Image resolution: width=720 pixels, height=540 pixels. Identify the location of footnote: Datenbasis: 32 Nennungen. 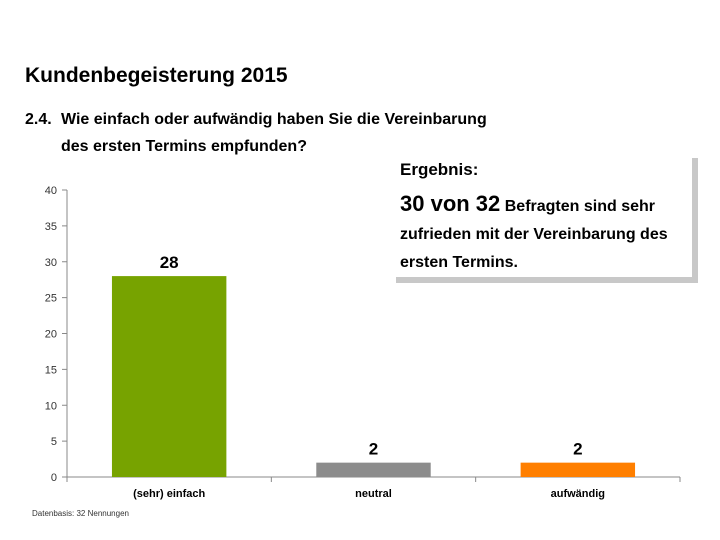
(80, 513).